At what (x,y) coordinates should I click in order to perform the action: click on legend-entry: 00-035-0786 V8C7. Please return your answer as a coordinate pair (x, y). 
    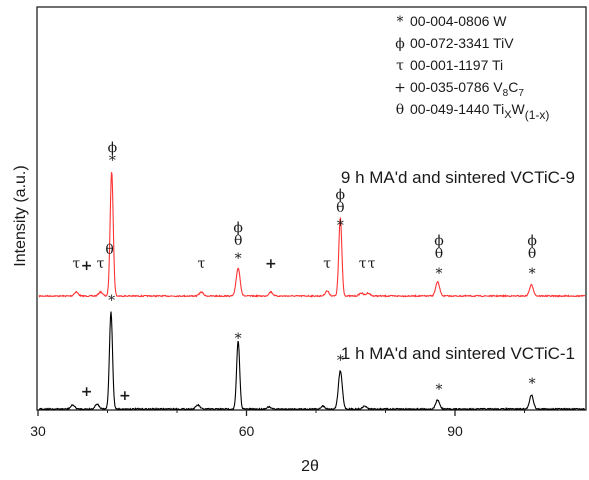
    Looking at the image, I should click on (467, 89).